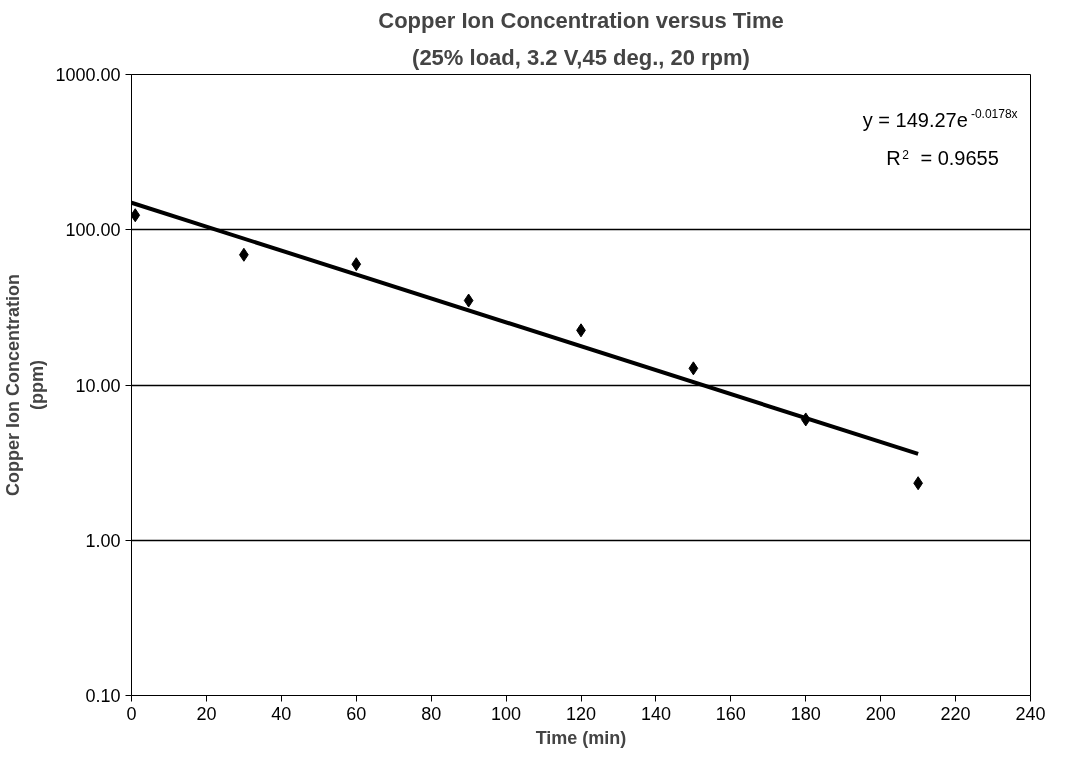 This screenshot has height=757, width=1078. I want to click on x-tick-label: 140, so click(655, 713).